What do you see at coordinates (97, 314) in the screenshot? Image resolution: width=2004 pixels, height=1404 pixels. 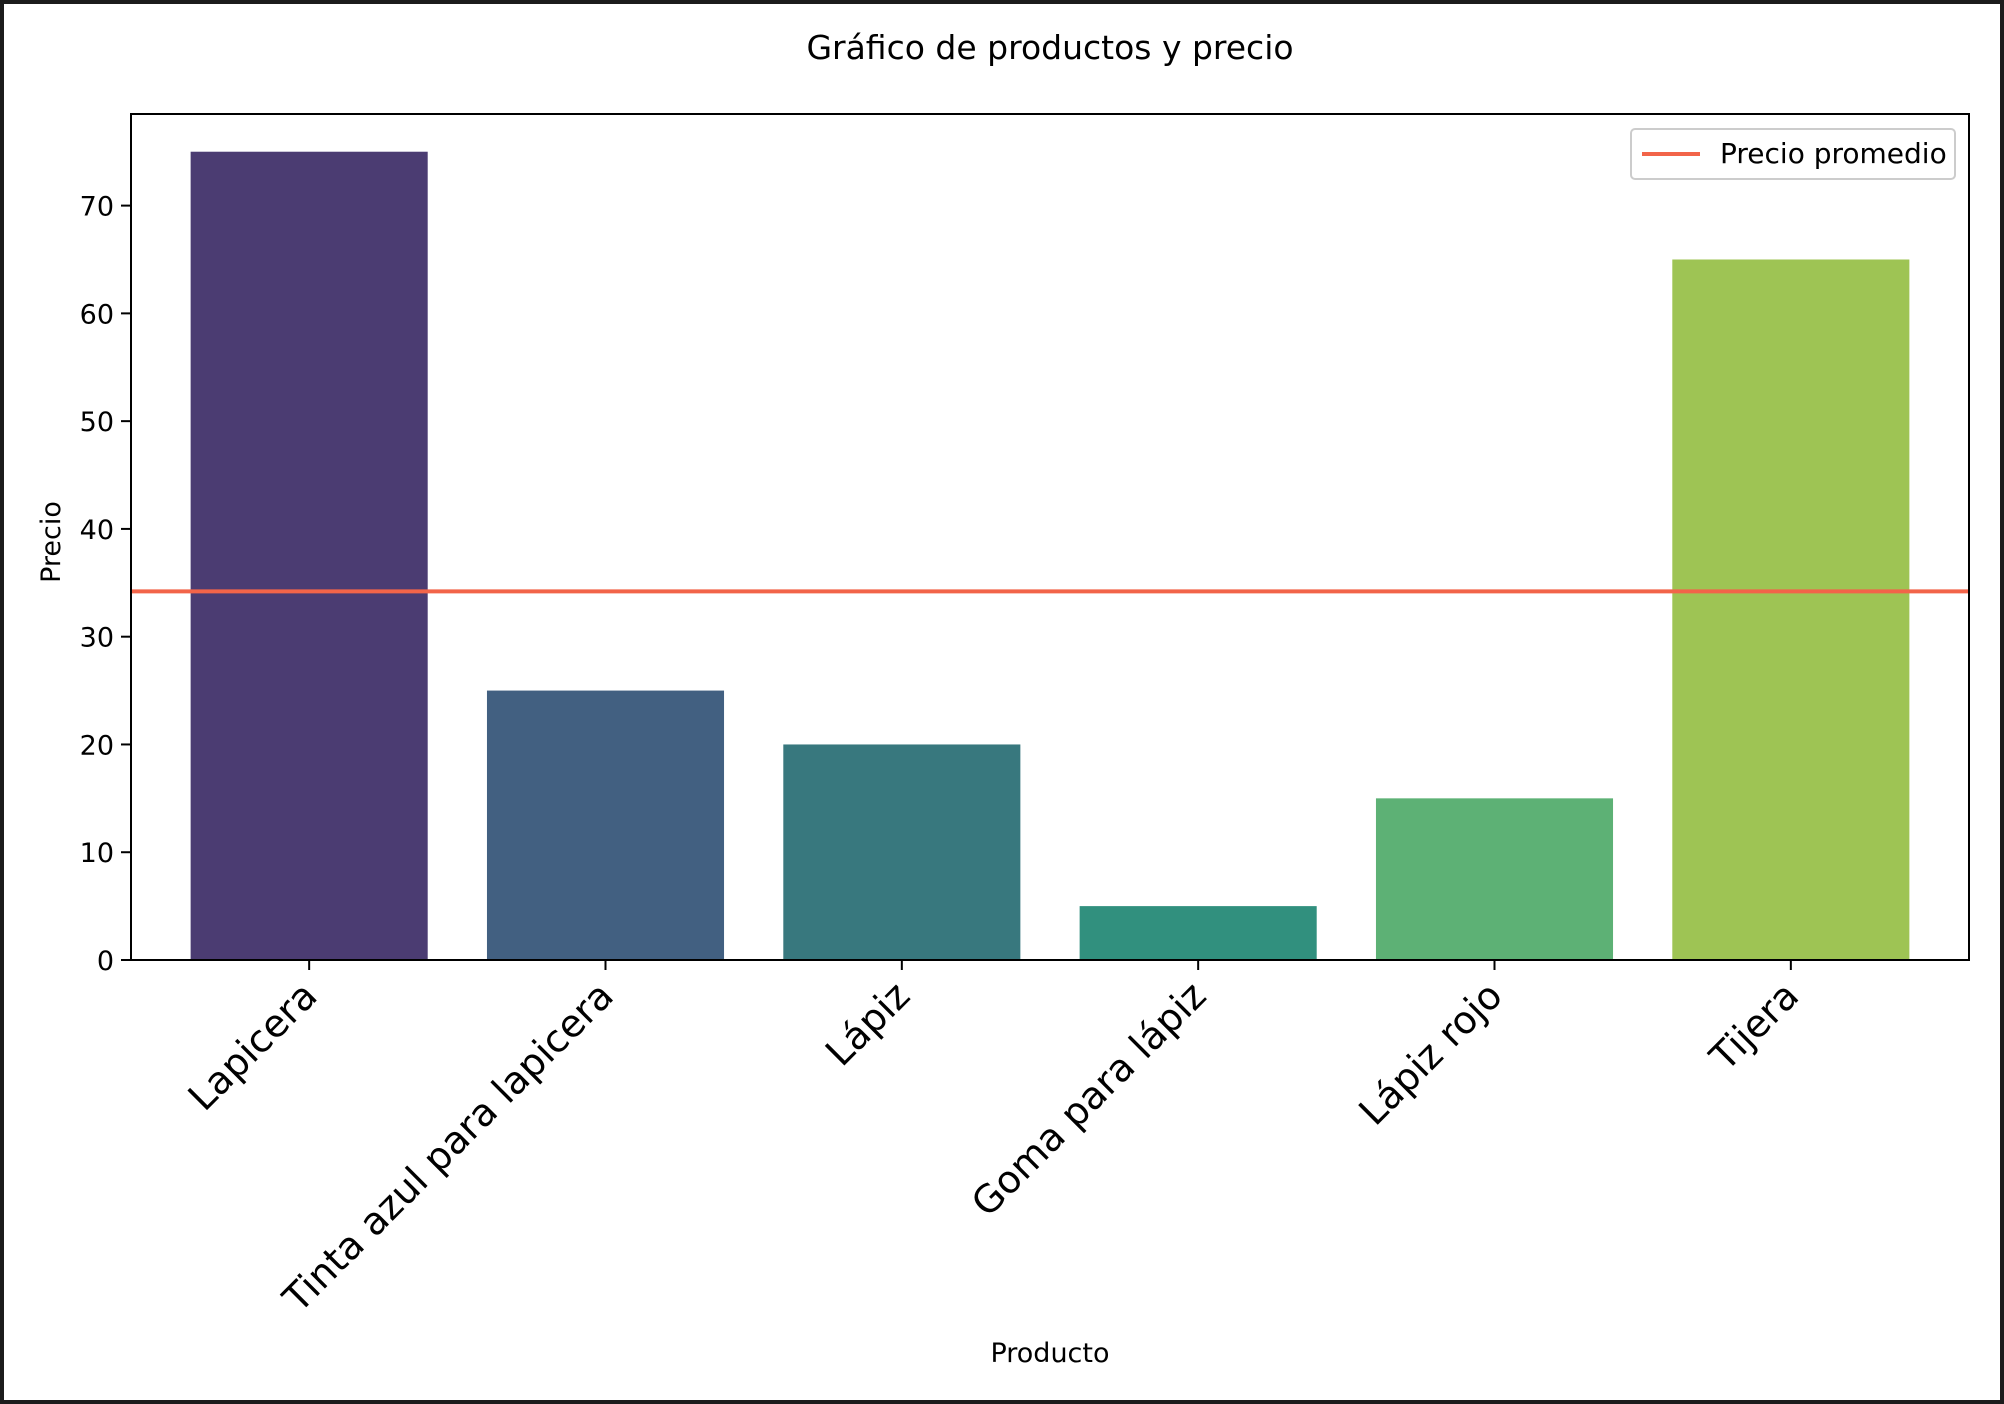 I see `y-tick-label: 60` at bounding box center [97, 314].